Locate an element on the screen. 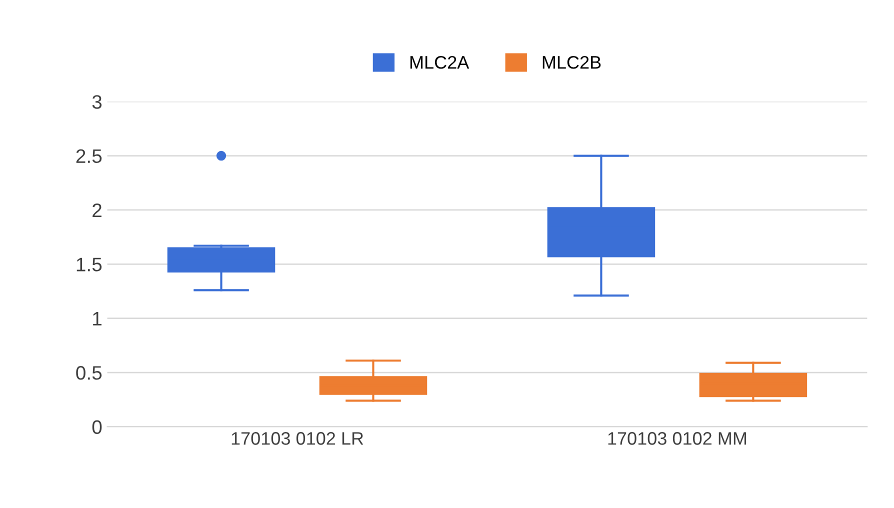 Image resolution: width=894 pixels, height=508 pixels. legend-label: MLC2A is located at coordinates (440, 62).